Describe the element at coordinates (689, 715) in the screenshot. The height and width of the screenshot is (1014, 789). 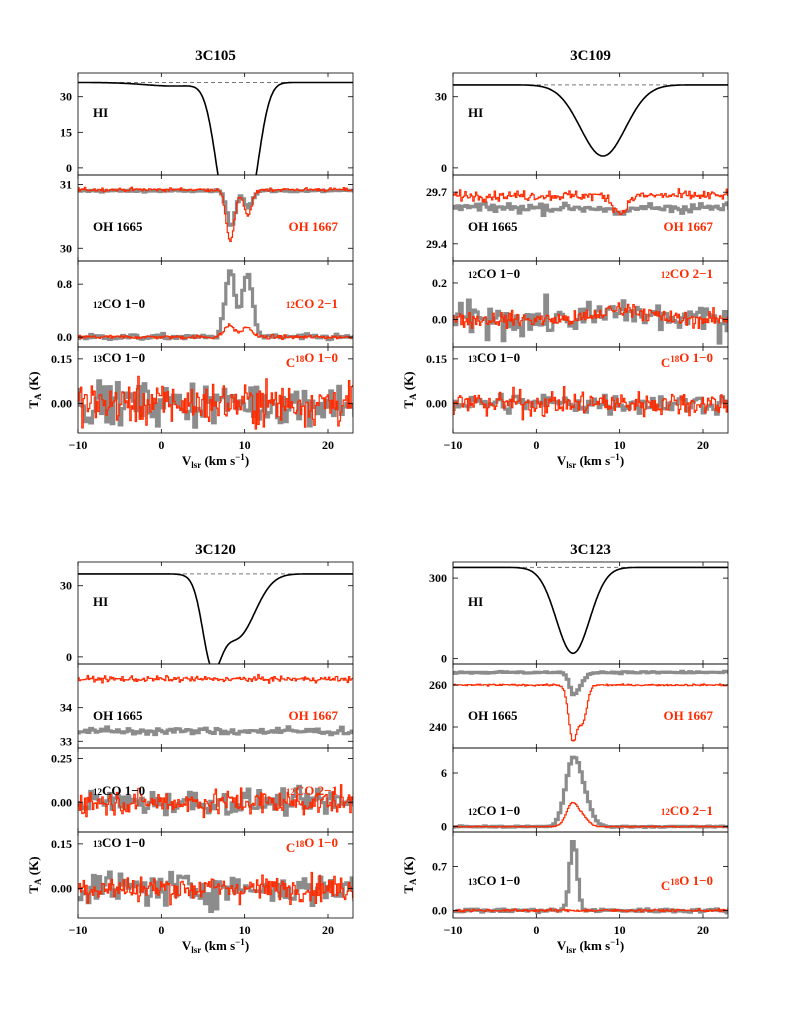
I see `label-OH-1667: OH 1667` at that location.